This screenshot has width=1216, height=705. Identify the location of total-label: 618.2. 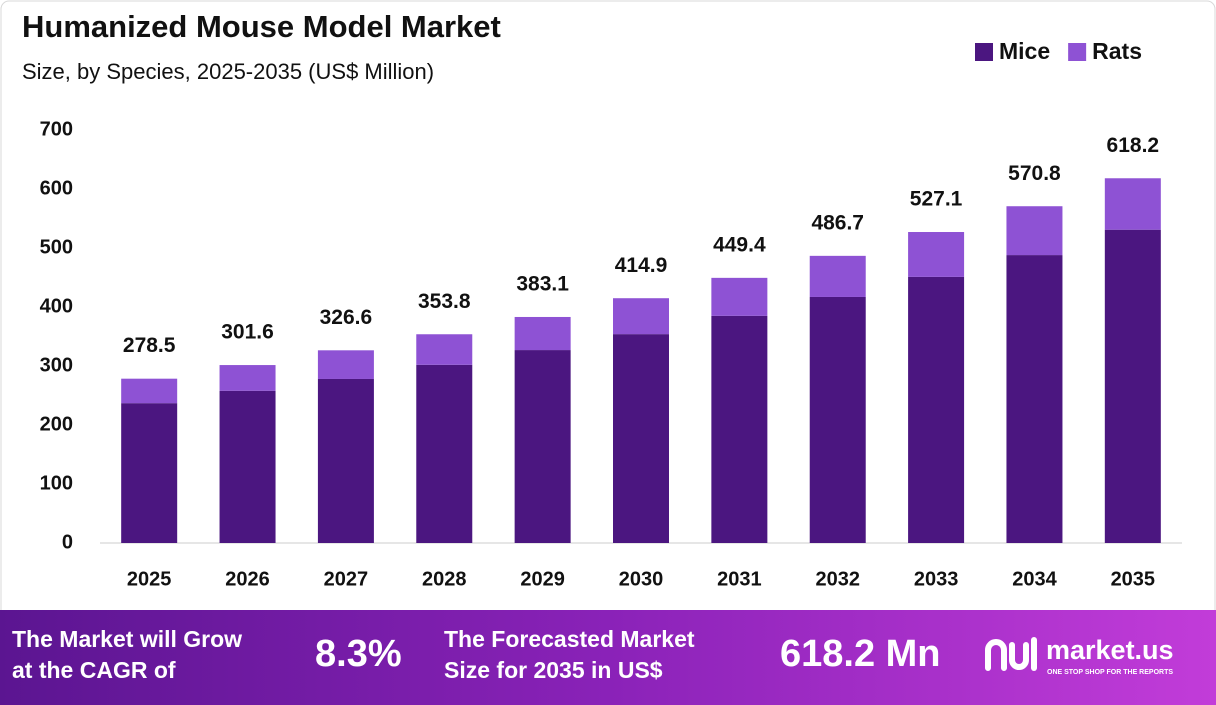
(1133, 145).